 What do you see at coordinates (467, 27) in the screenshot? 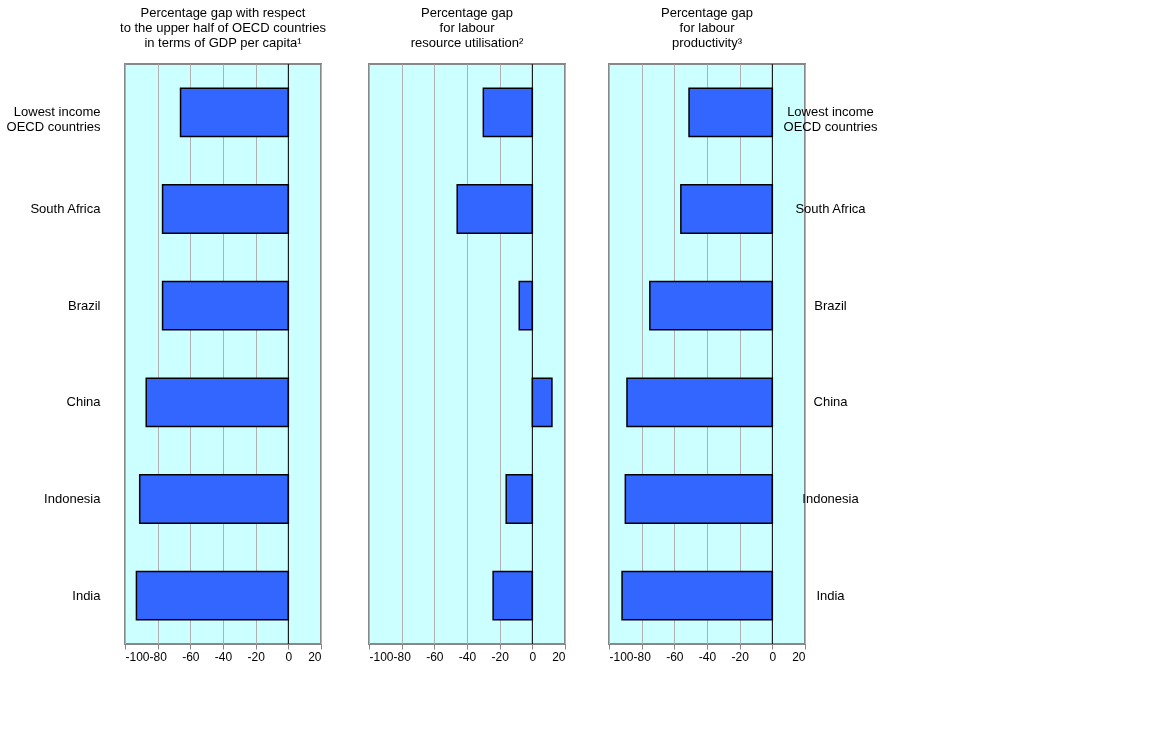
I see `chart-title: Percentage gap for labour resource utilisation²` at bounding box center [467, 27].